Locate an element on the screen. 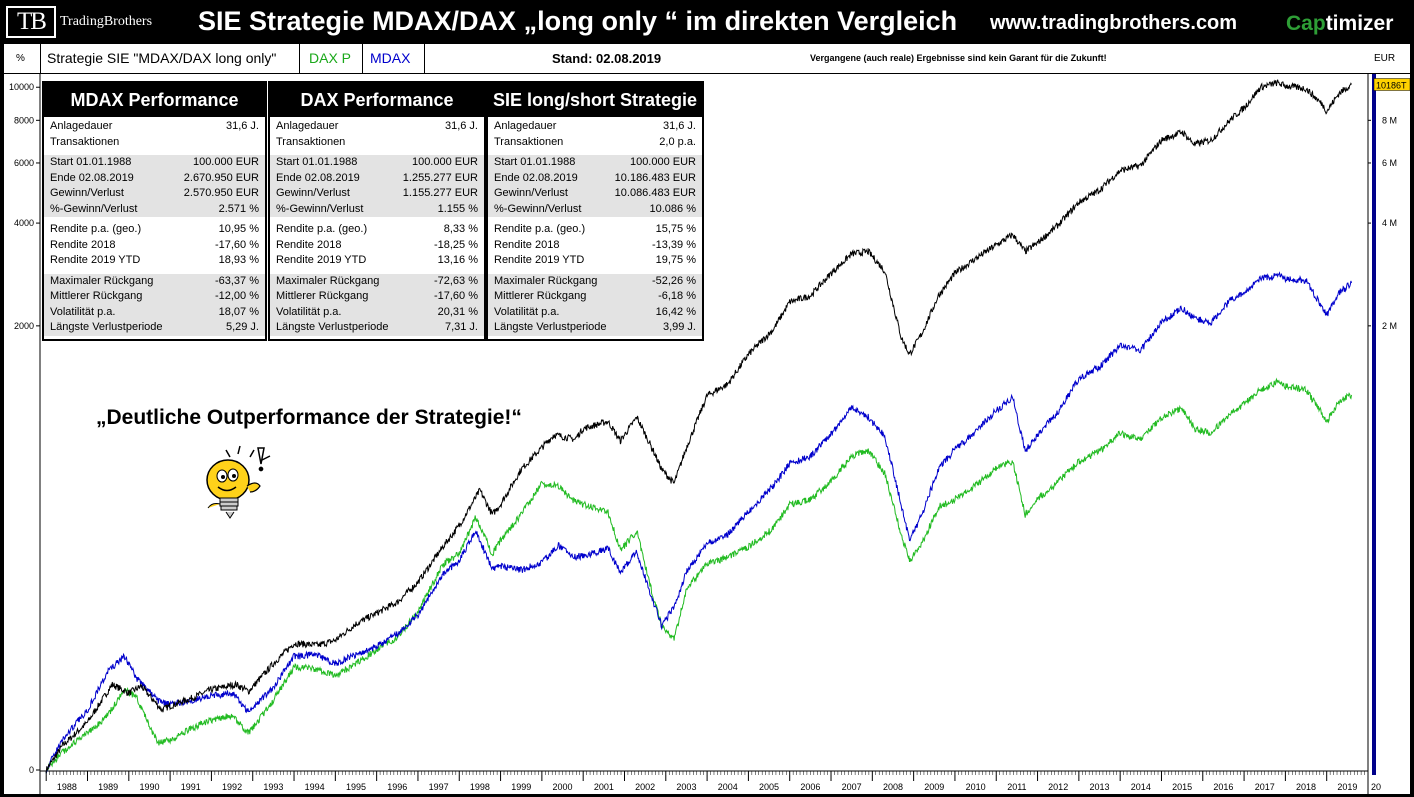 This screenshot has width=1414, height=797. right-y-tick-label: 2 M is located at coordinates (1389, 326).